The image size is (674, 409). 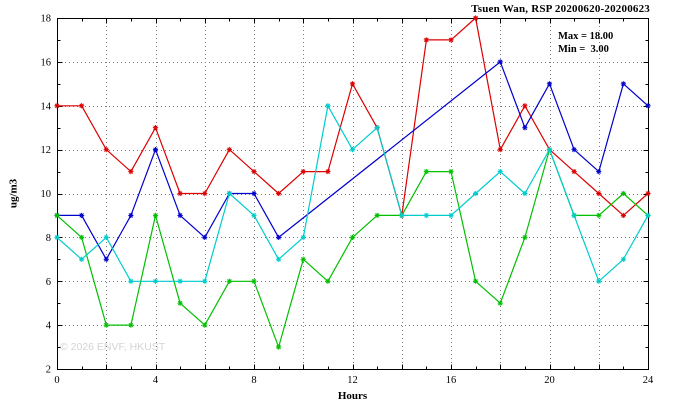 I want to click on y-tick-label: 12, so click(x=46, y=150).